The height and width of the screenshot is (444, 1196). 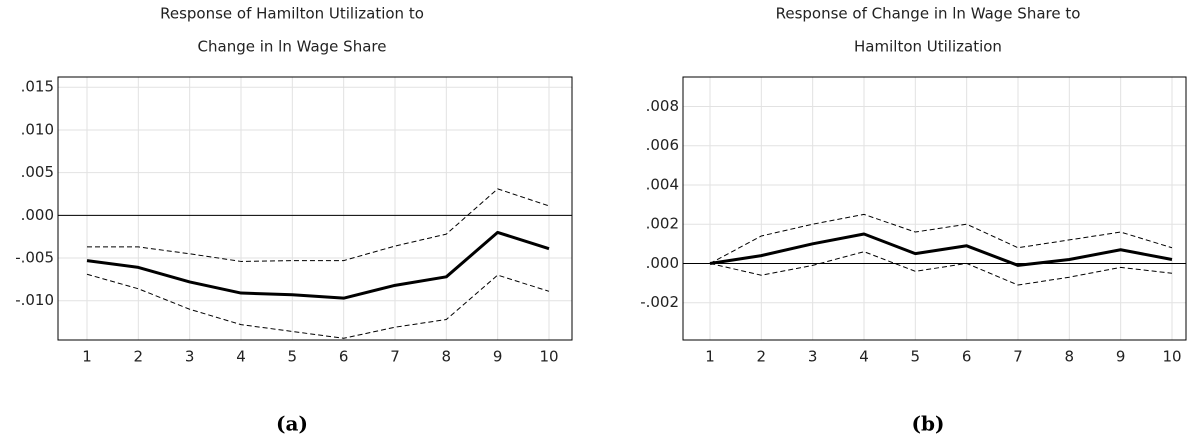 What do you see at coordinates (37, 129) in the screenshot?
I see `y-tick-label: .010` at bounding box center [37, 129].